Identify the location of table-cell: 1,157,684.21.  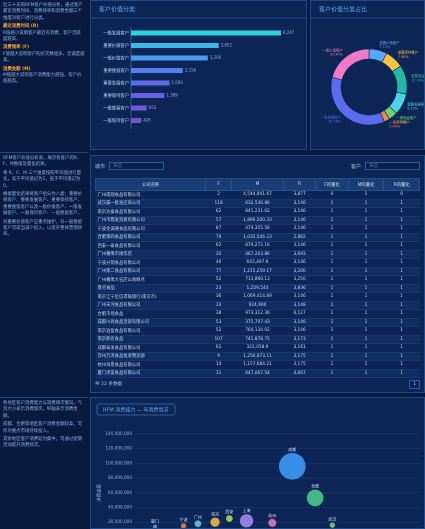
(257, 365).